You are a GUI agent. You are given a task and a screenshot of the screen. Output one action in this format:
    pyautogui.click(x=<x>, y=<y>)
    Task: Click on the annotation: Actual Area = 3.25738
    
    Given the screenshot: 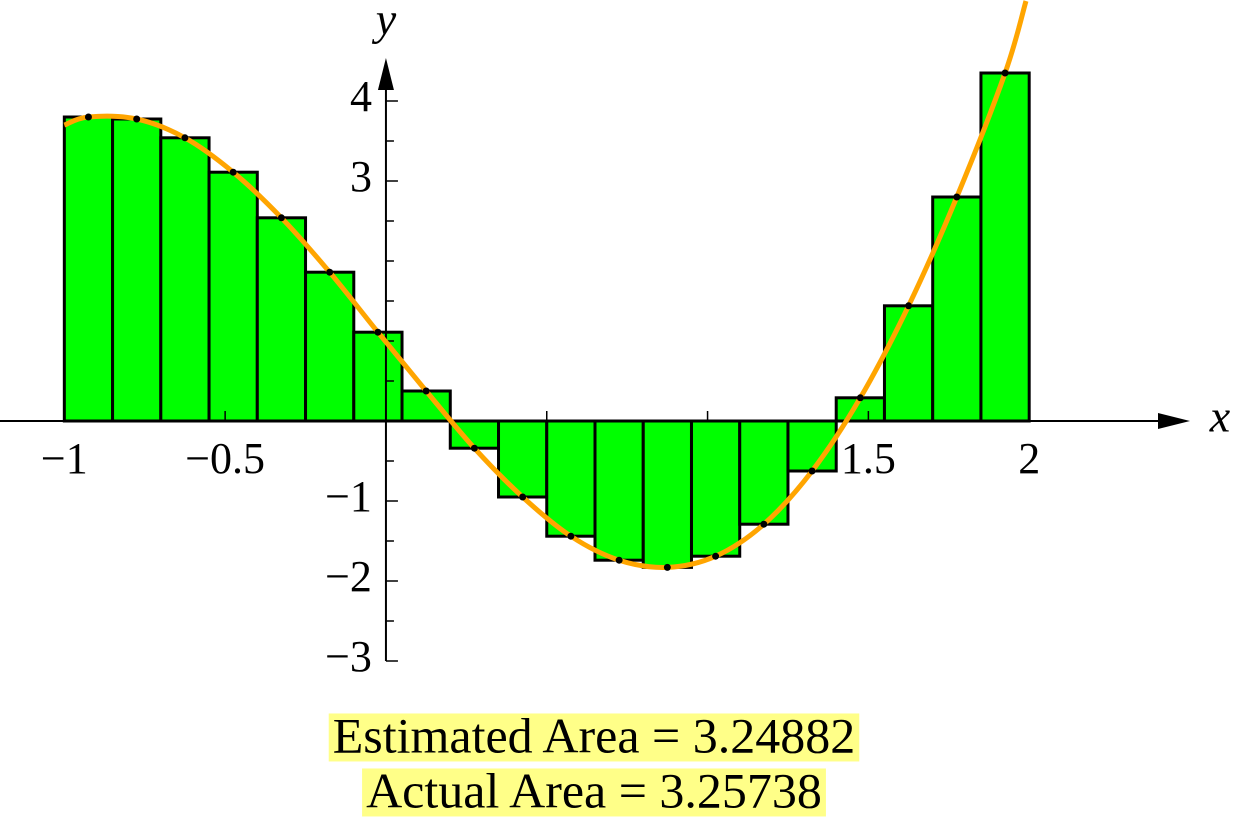 What is the action you would take?
    pyautogui.click(x=594, y=790)
    